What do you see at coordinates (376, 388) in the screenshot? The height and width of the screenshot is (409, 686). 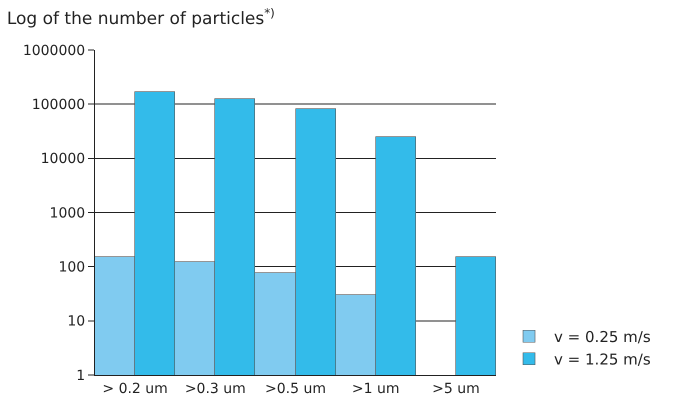 I see `x-tick-label: >1 um` at bounding box center [376, 388].